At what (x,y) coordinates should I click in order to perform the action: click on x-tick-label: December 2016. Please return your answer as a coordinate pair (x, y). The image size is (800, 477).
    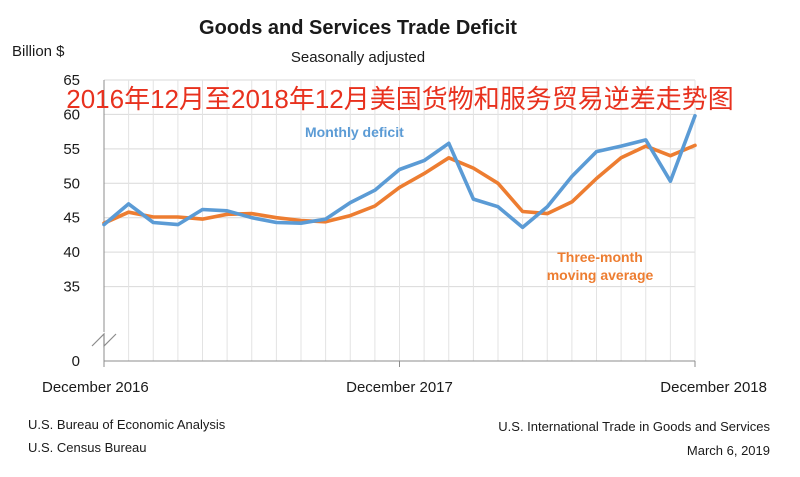
    Looking at the image, I should click on (95, 387).